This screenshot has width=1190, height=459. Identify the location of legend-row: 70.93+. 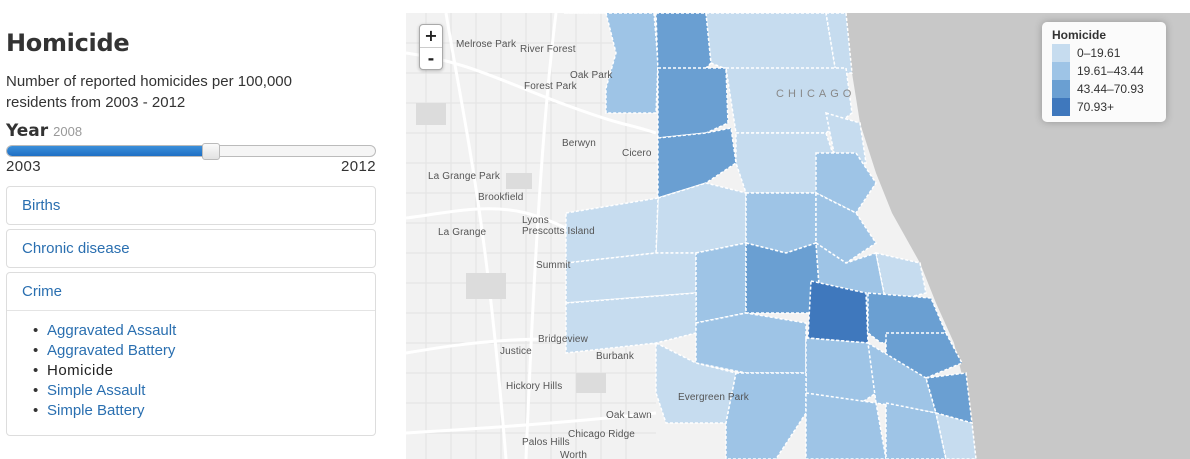
(1104, 107).